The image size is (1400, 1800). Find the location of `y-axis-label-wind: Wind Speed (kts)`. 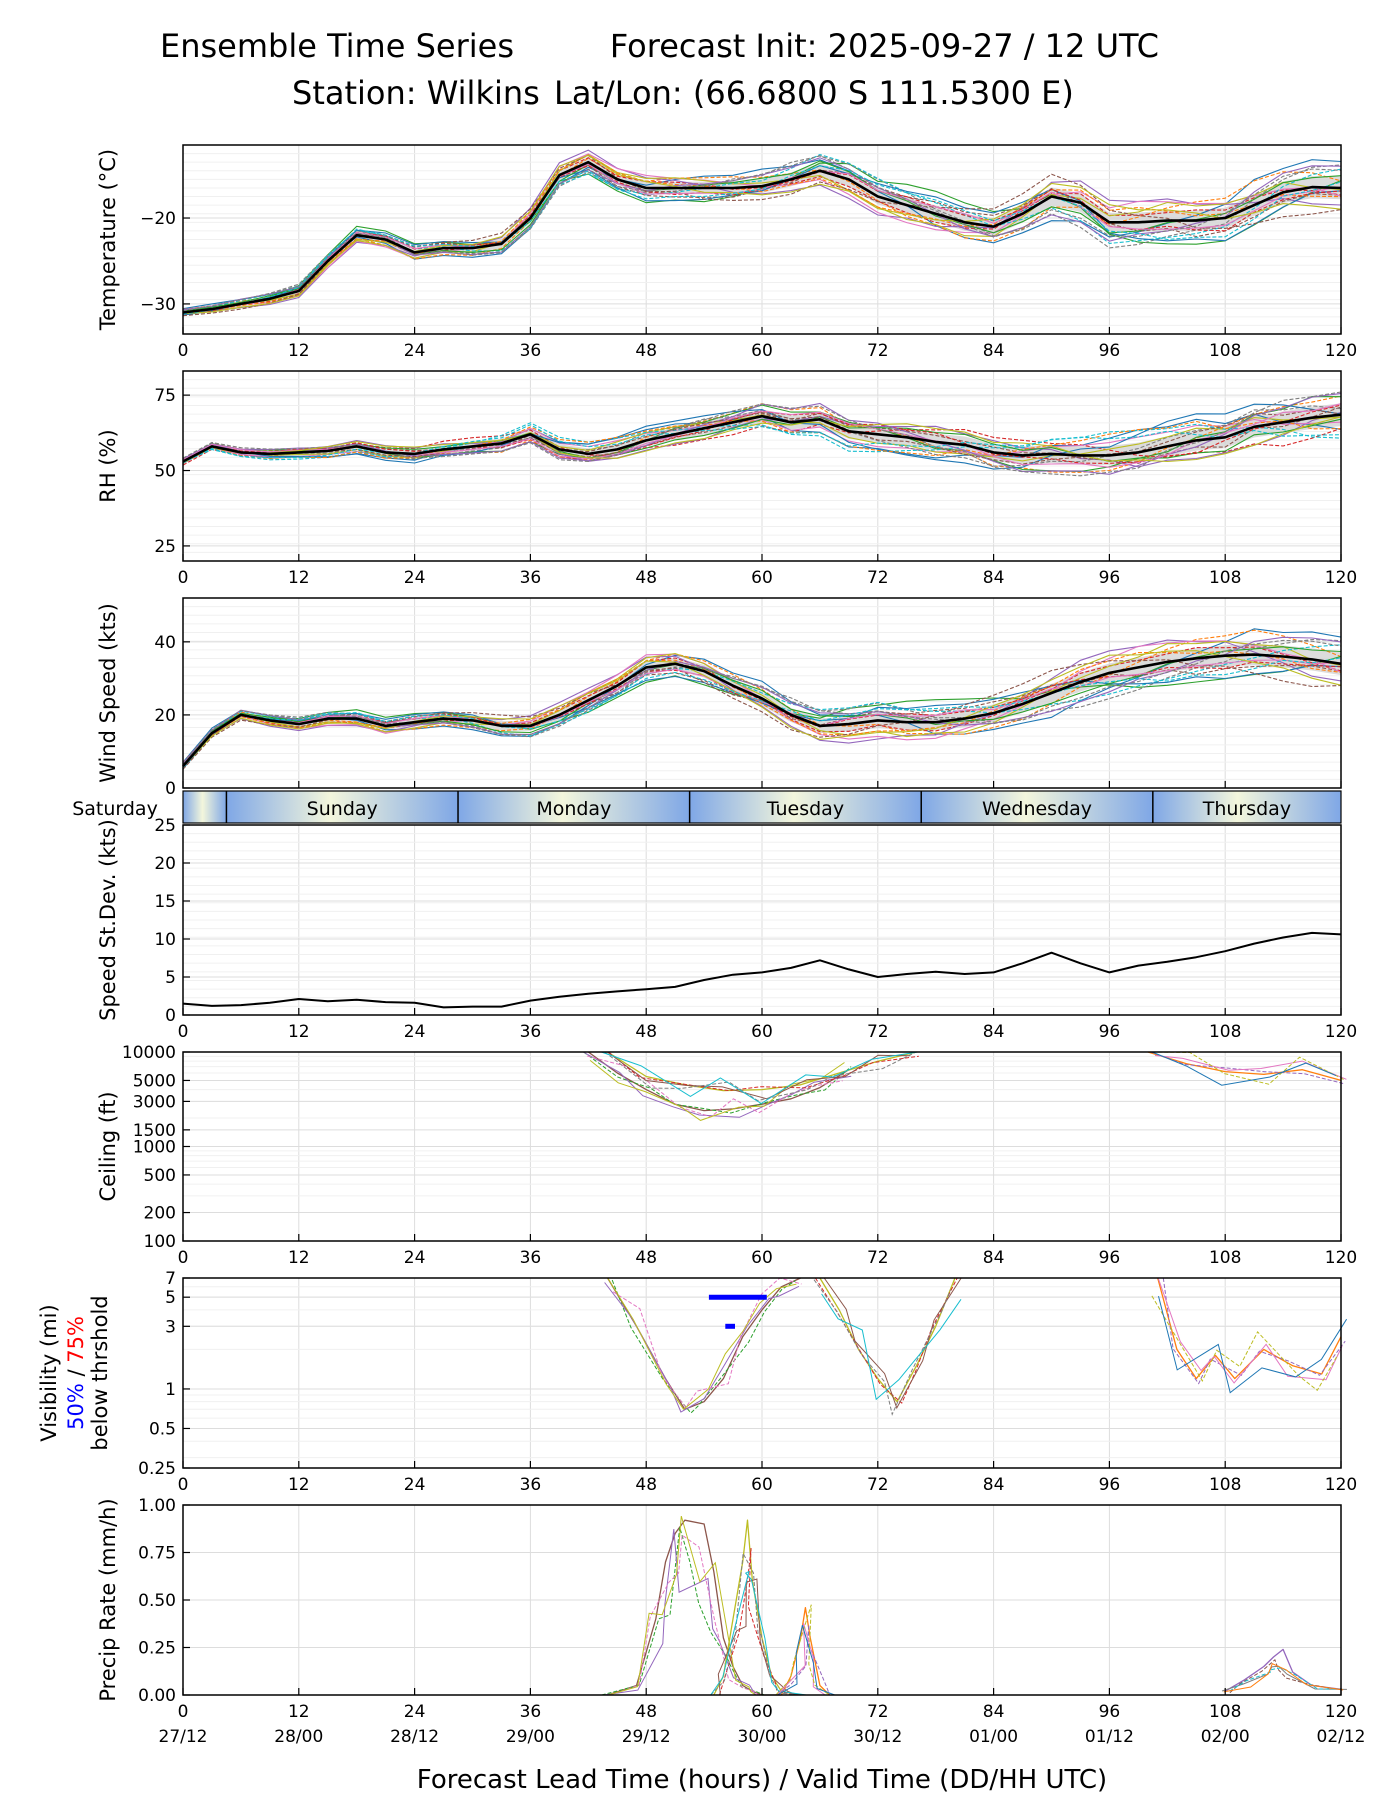

y-axis-label-wind: Wind Speed (kts) is located at coordinates (108, 693).